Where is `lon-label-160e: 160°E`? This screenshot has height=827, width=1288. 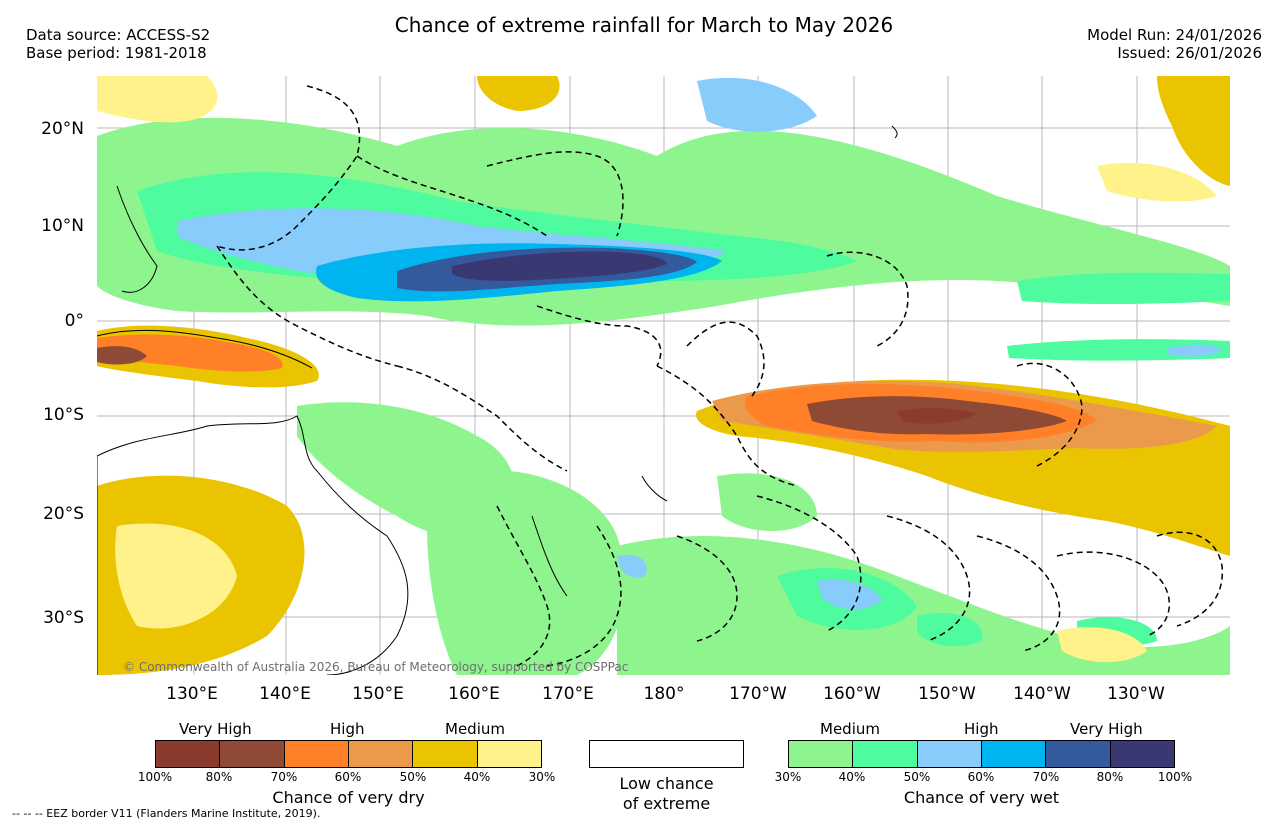
lon-label-160e: 160°E is located at coordinates (474, 694).